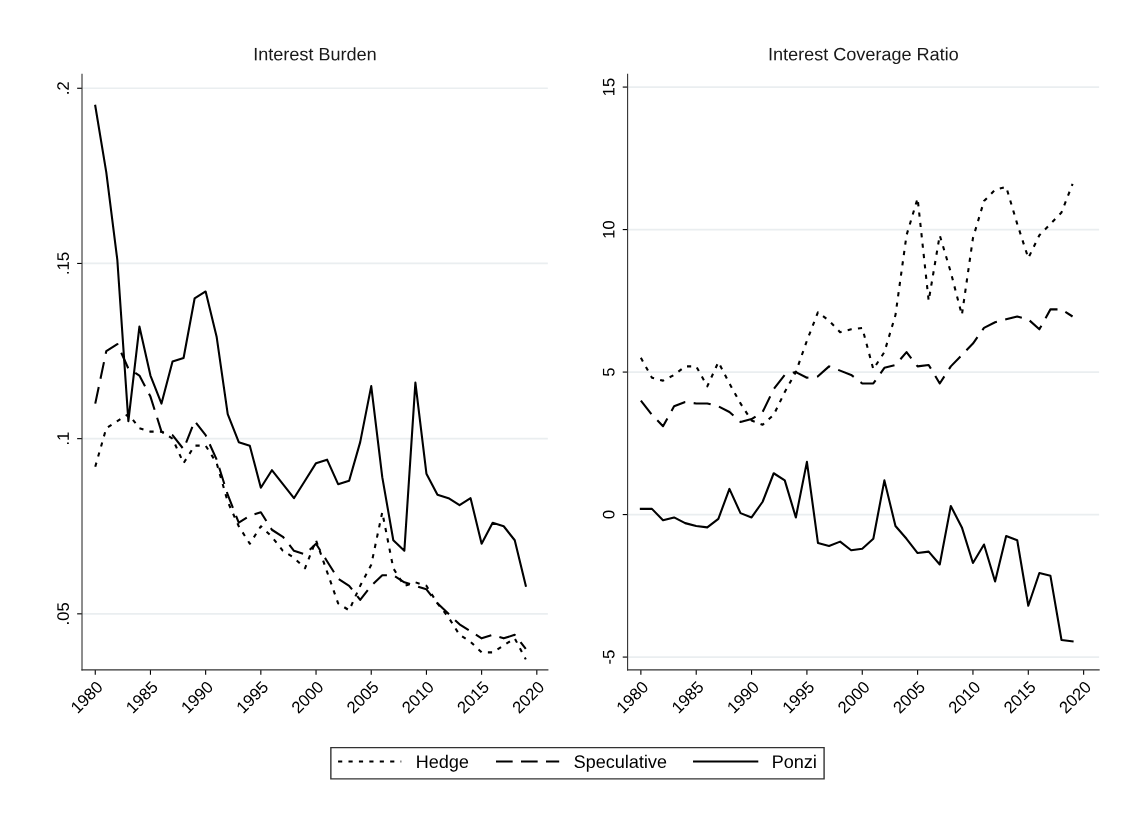 The image size is (1139, 825). What do you see at coordinates (608, 87) in the screenshot?
I see `y-tick-label: 15` at bounding box center [608, 87].